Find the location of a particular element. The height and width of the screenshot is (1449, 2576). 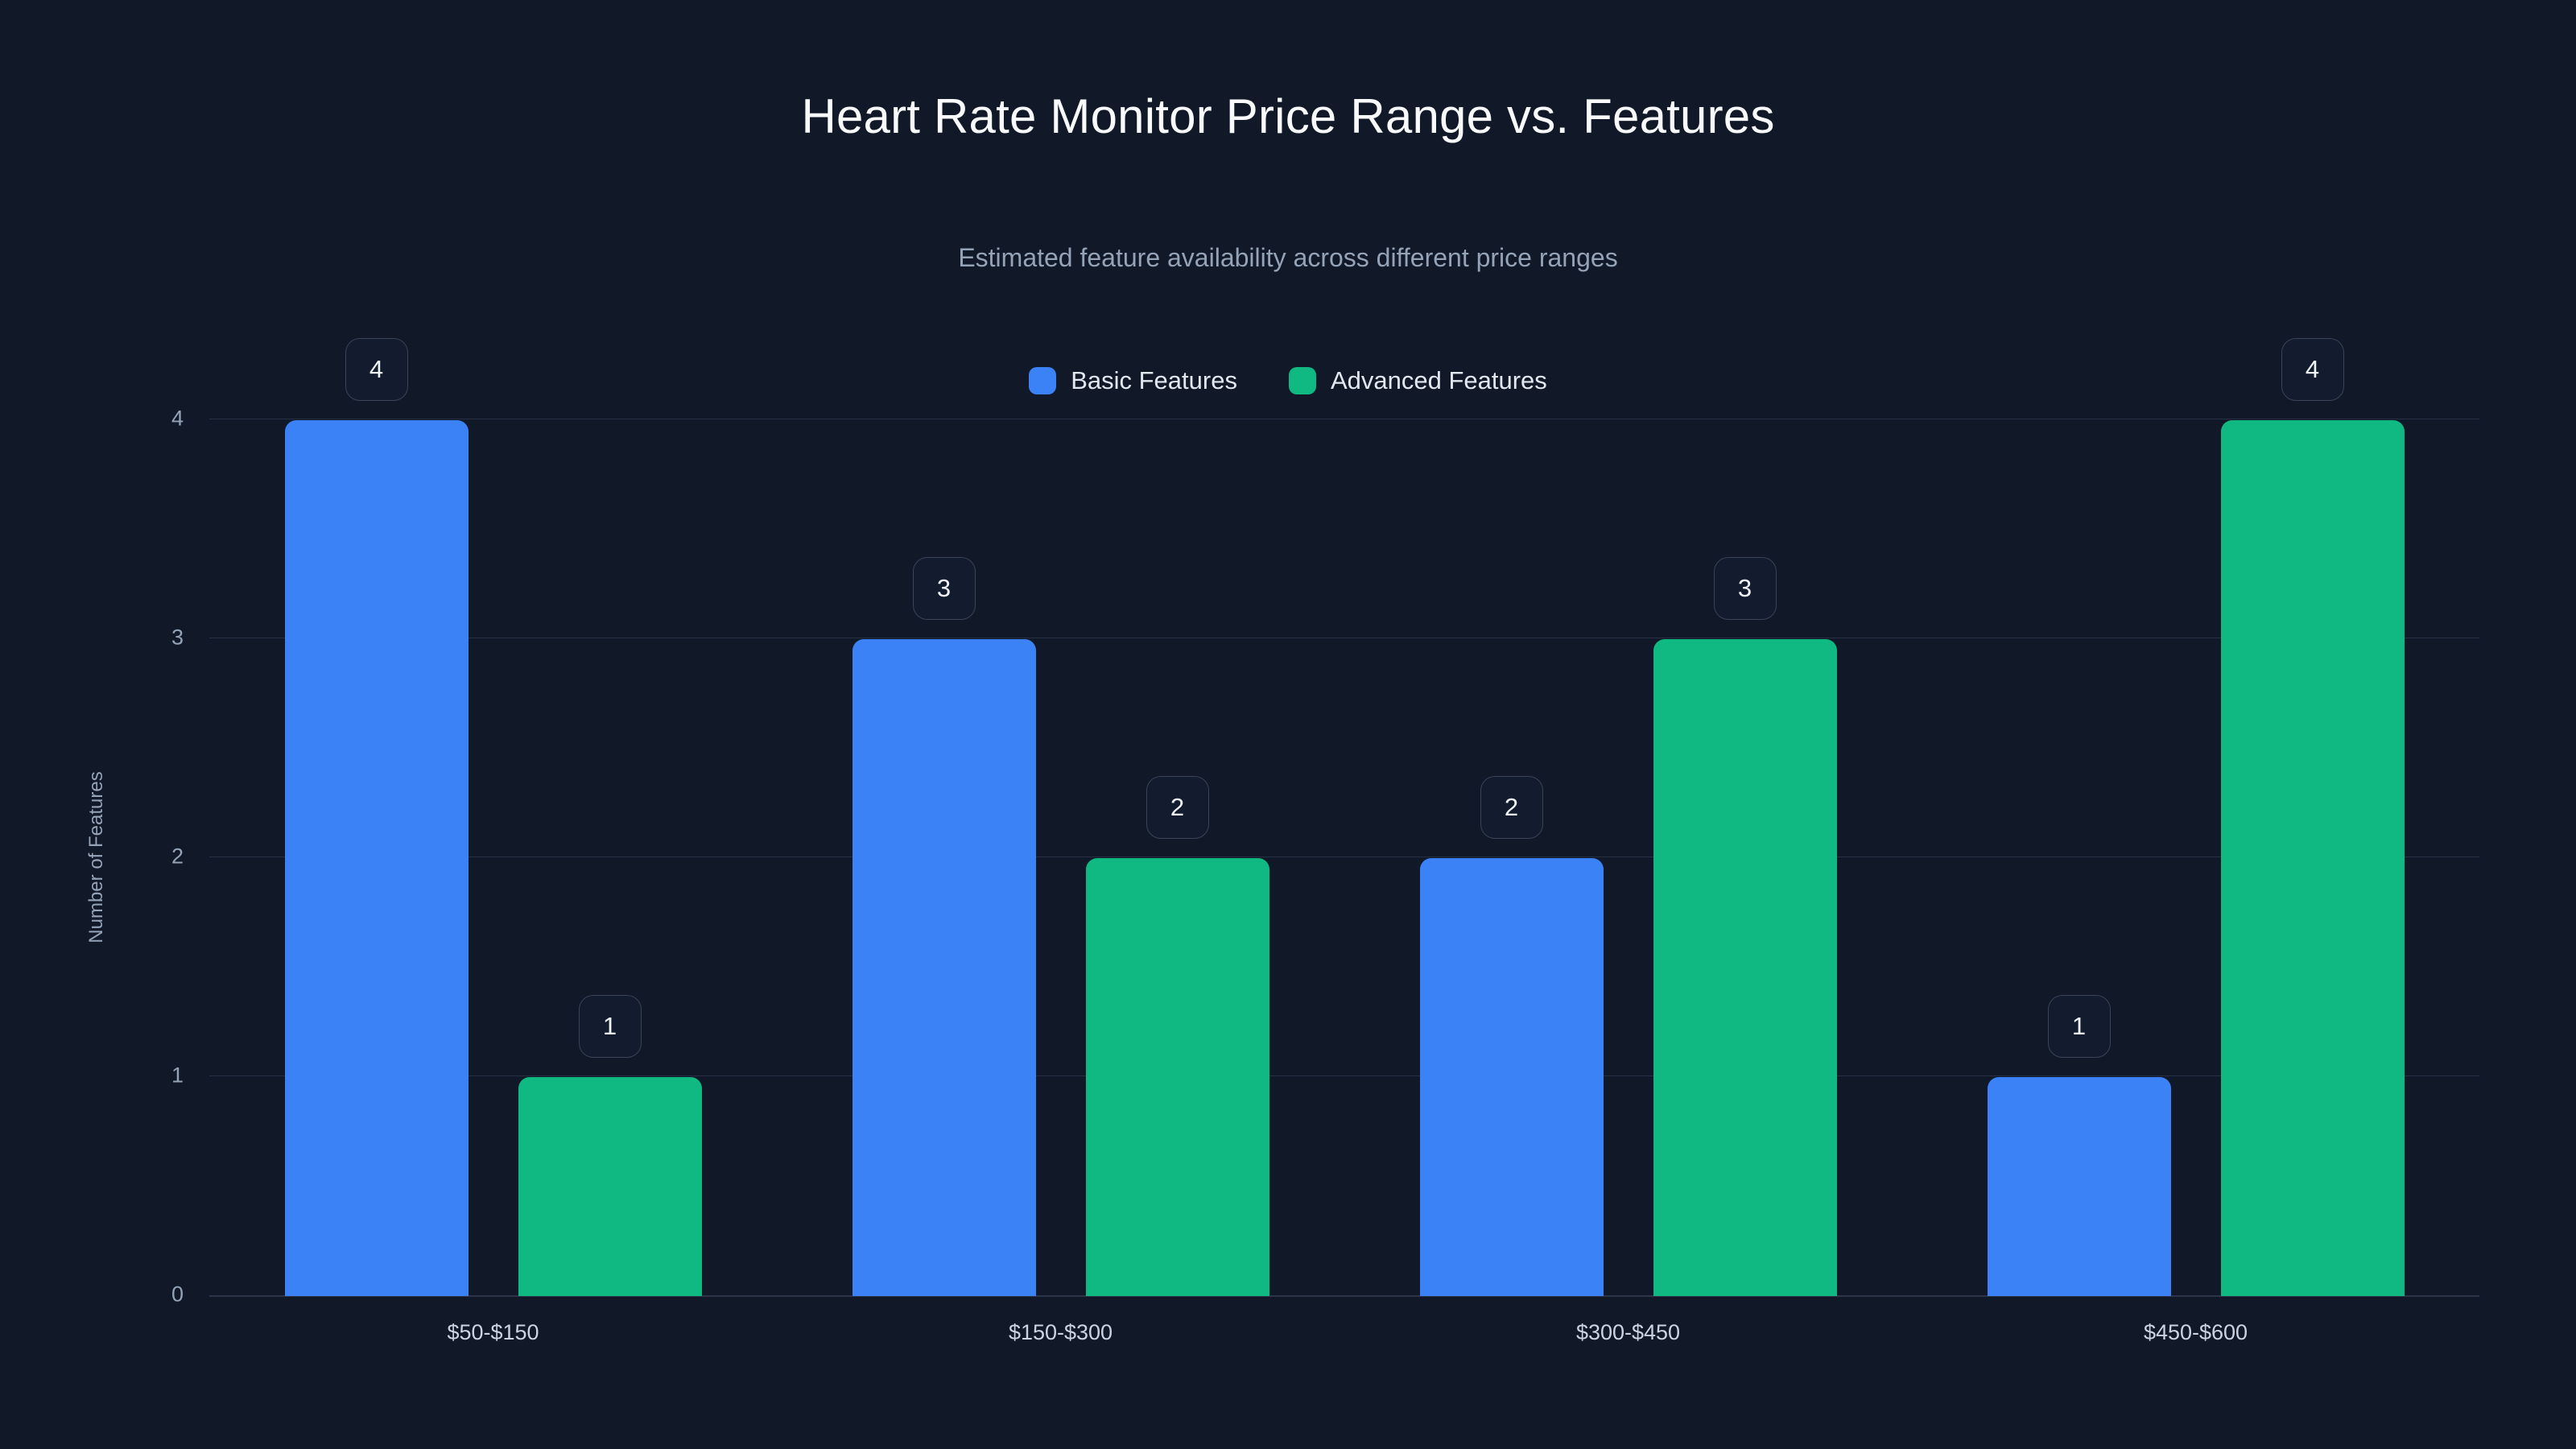

y-axis-tick-label: 4 is located at coordinates (177, 418).